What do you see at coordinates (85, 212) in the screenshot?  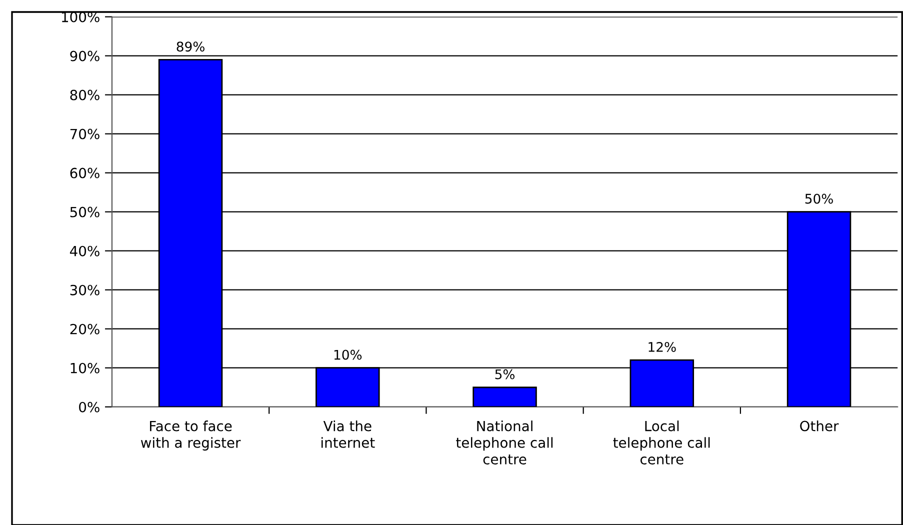 I see `y-tick-label: 50%` at bounding box center [85, 212].